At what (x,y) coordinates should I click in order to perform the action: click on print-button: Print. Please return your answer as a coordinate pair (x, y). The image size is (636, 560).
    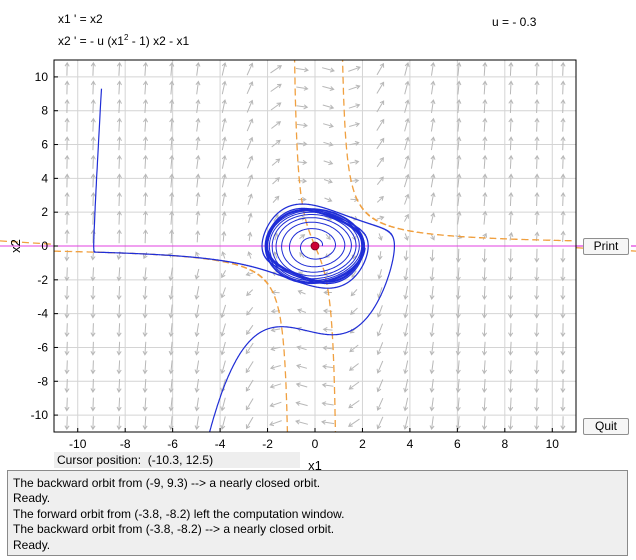
    Looking at the image, I should click on (606, 246).